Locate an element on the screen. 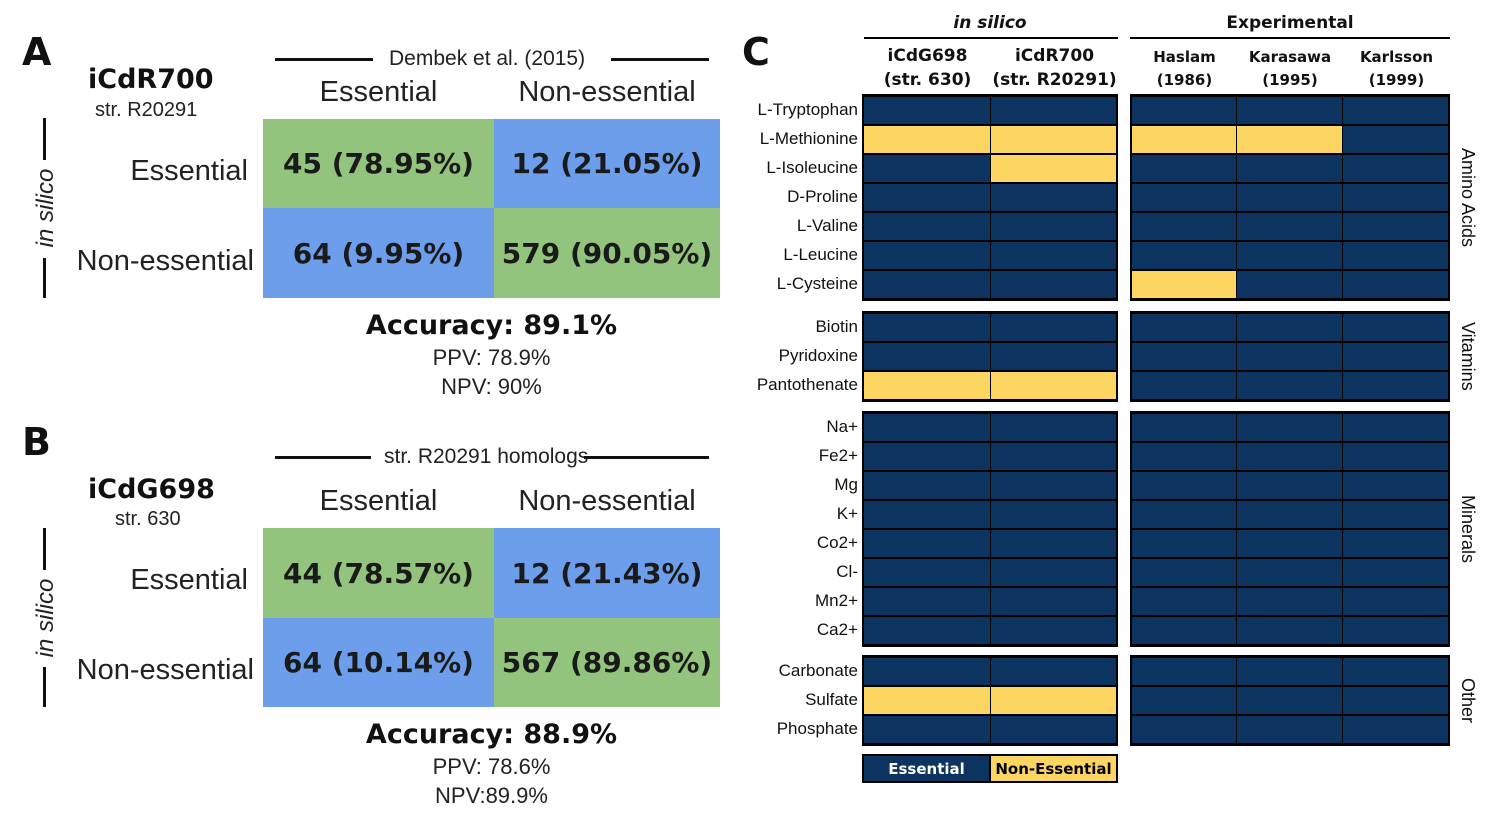 Image resolution: width=1496 pixels, height=828 pixels. panel-c-row-label: Mn2+ is located at coordinates (836, 600).